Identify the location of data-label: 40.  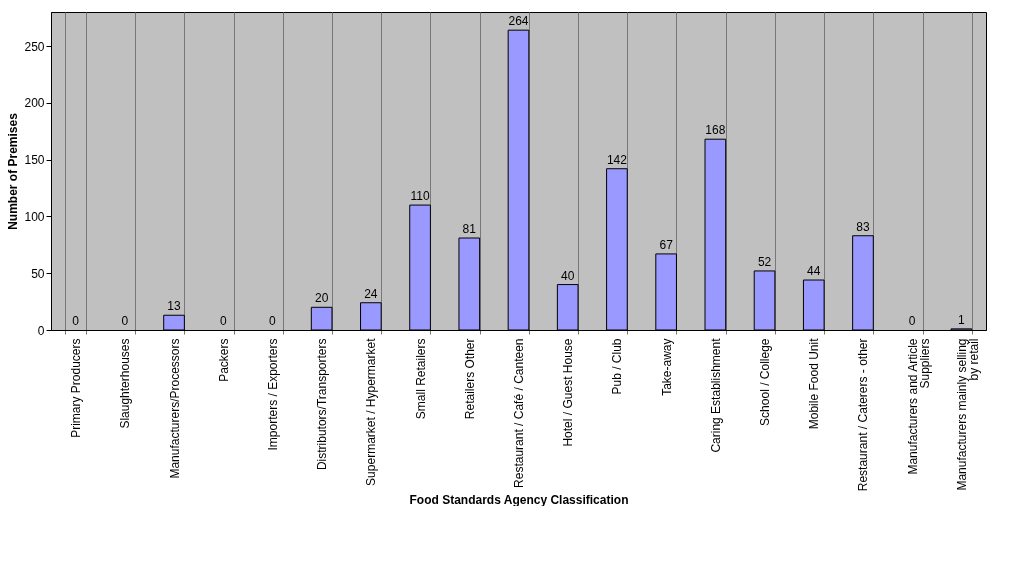
(568, 275).